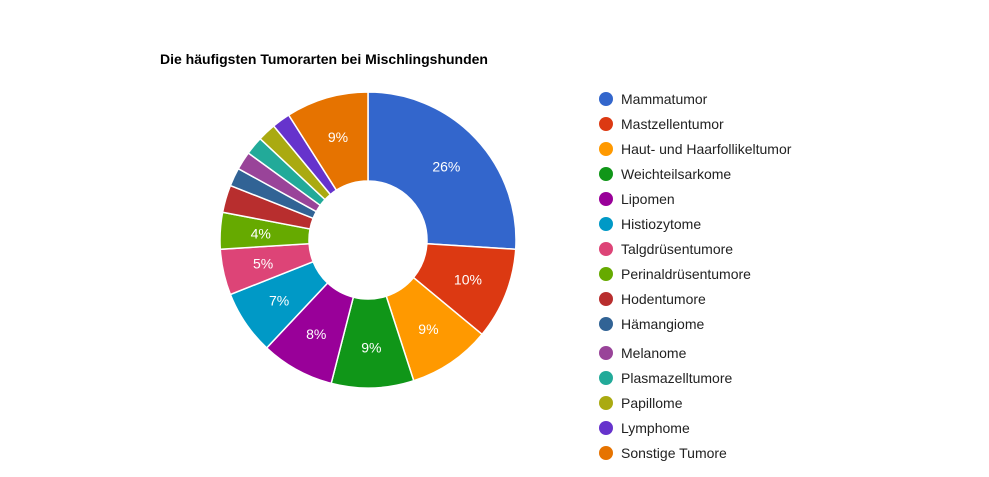 The height and width of the screenshot is (477, 989). Describe the element at coordinates (654, 353) in the screenshot. I see `legend-label: Melanome` at that location.